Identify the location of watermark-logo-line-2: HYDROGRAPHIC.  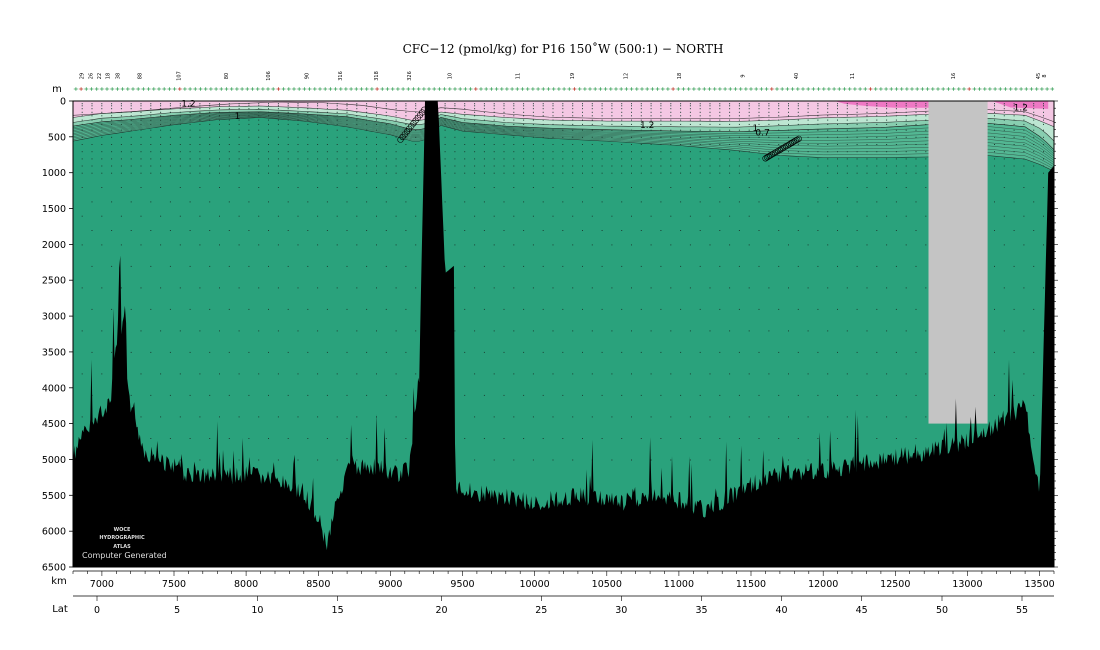
(122, 538).